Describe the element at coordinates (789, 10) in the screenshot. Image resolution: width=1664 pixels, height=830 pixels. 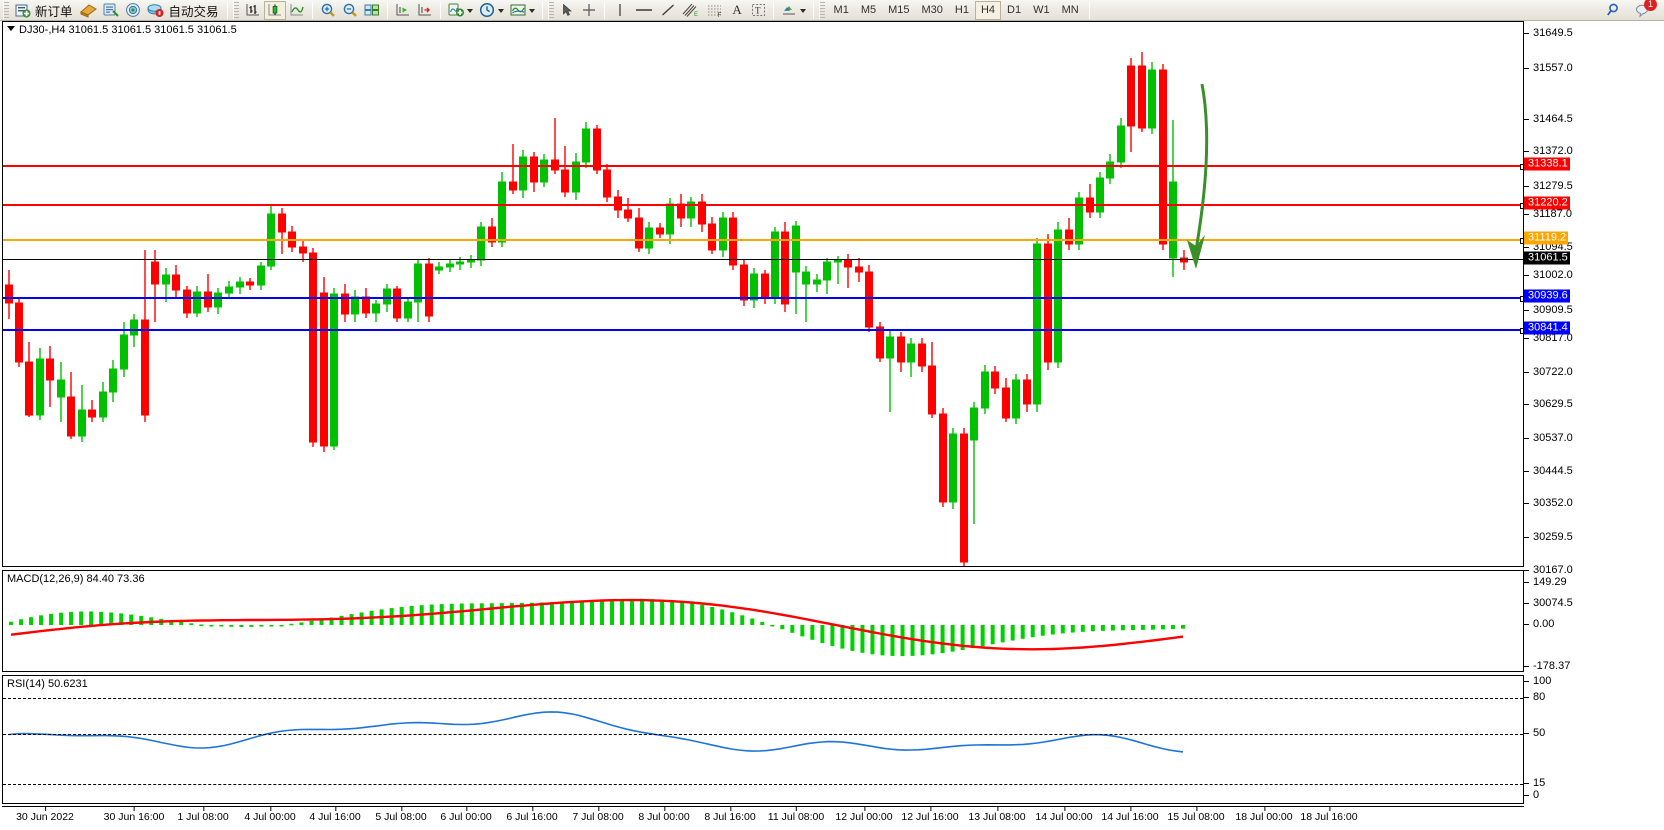
I see `objects-icon` at that location.